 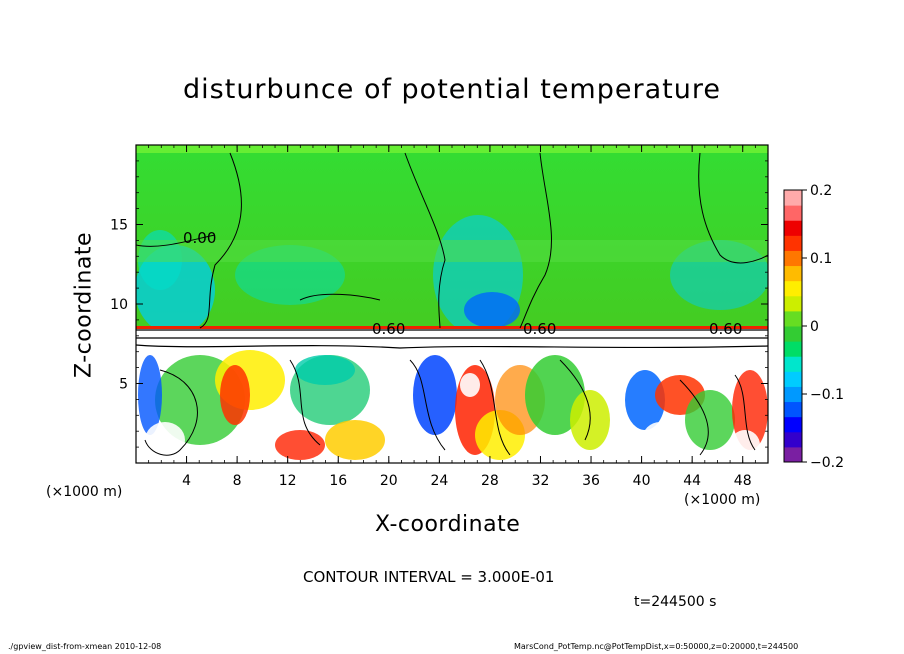 I want to click on x-tick-label: 24, so click(x=439, y=481).